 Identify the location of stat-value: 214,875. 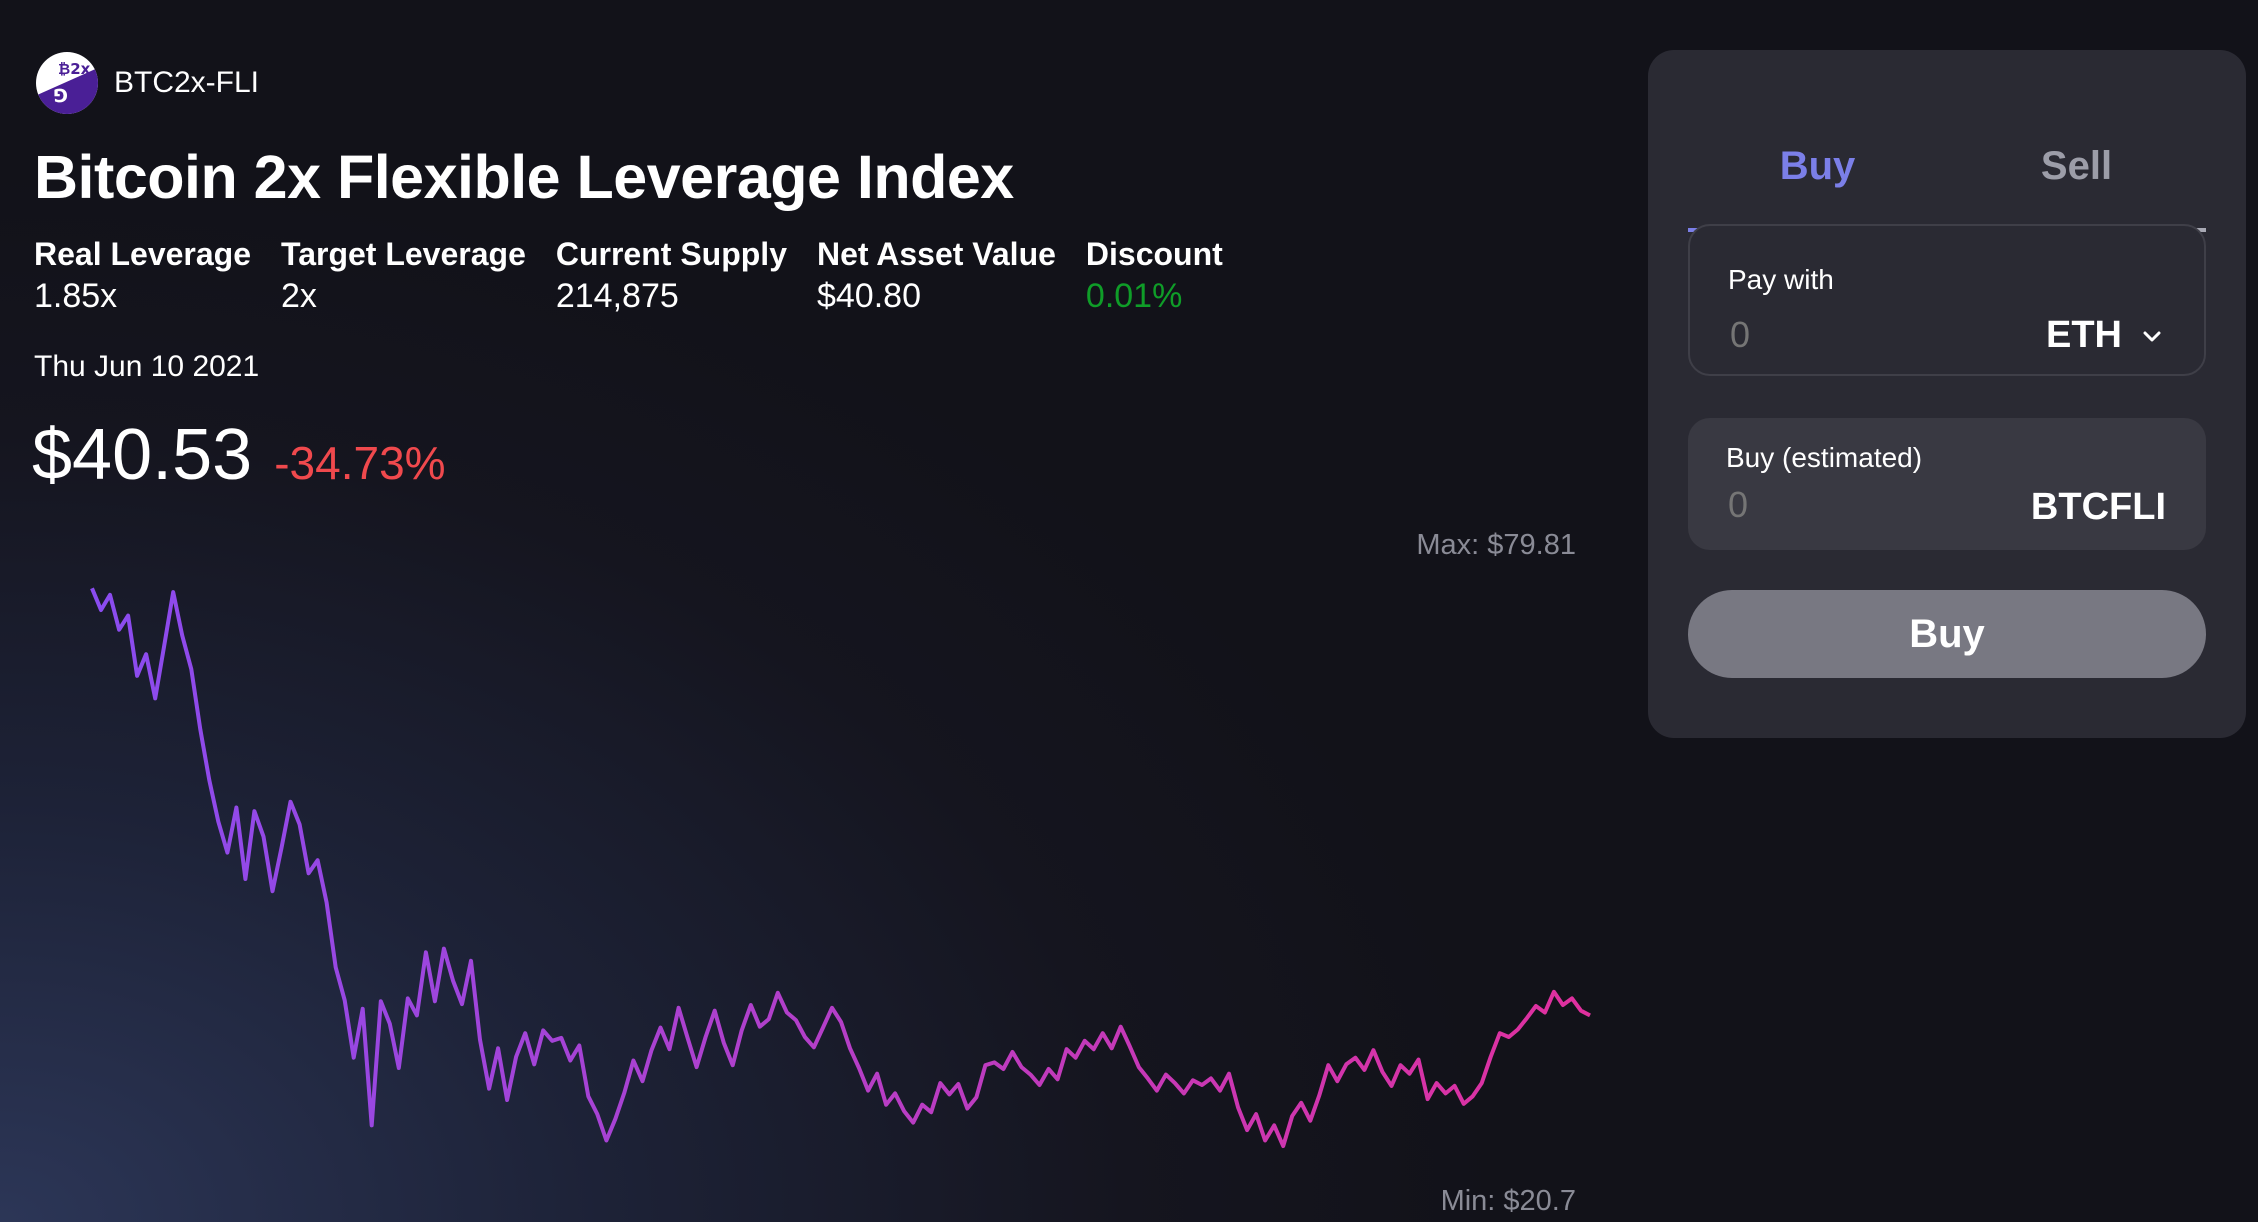
(617, 296).